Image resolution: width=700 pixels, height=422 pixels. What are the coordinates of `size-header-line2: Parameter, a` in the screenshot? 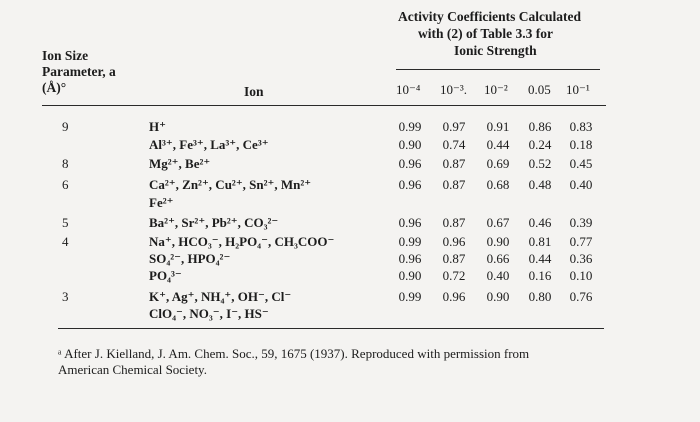 It's located at (79, 71).